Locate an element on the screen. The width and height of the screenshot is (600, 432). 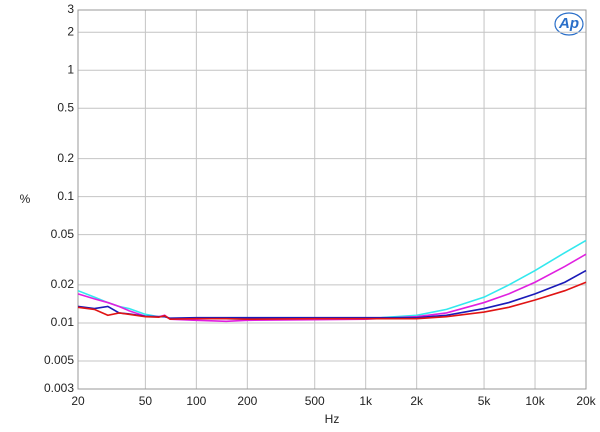
x-tick-label: 10k is located at coordinates (535, 401).